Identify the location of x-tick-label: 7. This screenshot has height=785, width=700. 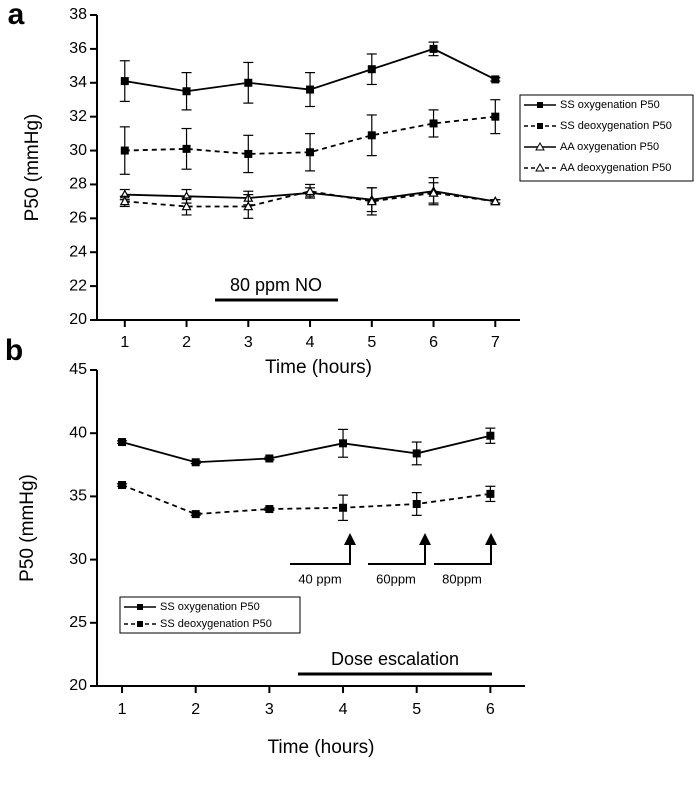
(495, 342).